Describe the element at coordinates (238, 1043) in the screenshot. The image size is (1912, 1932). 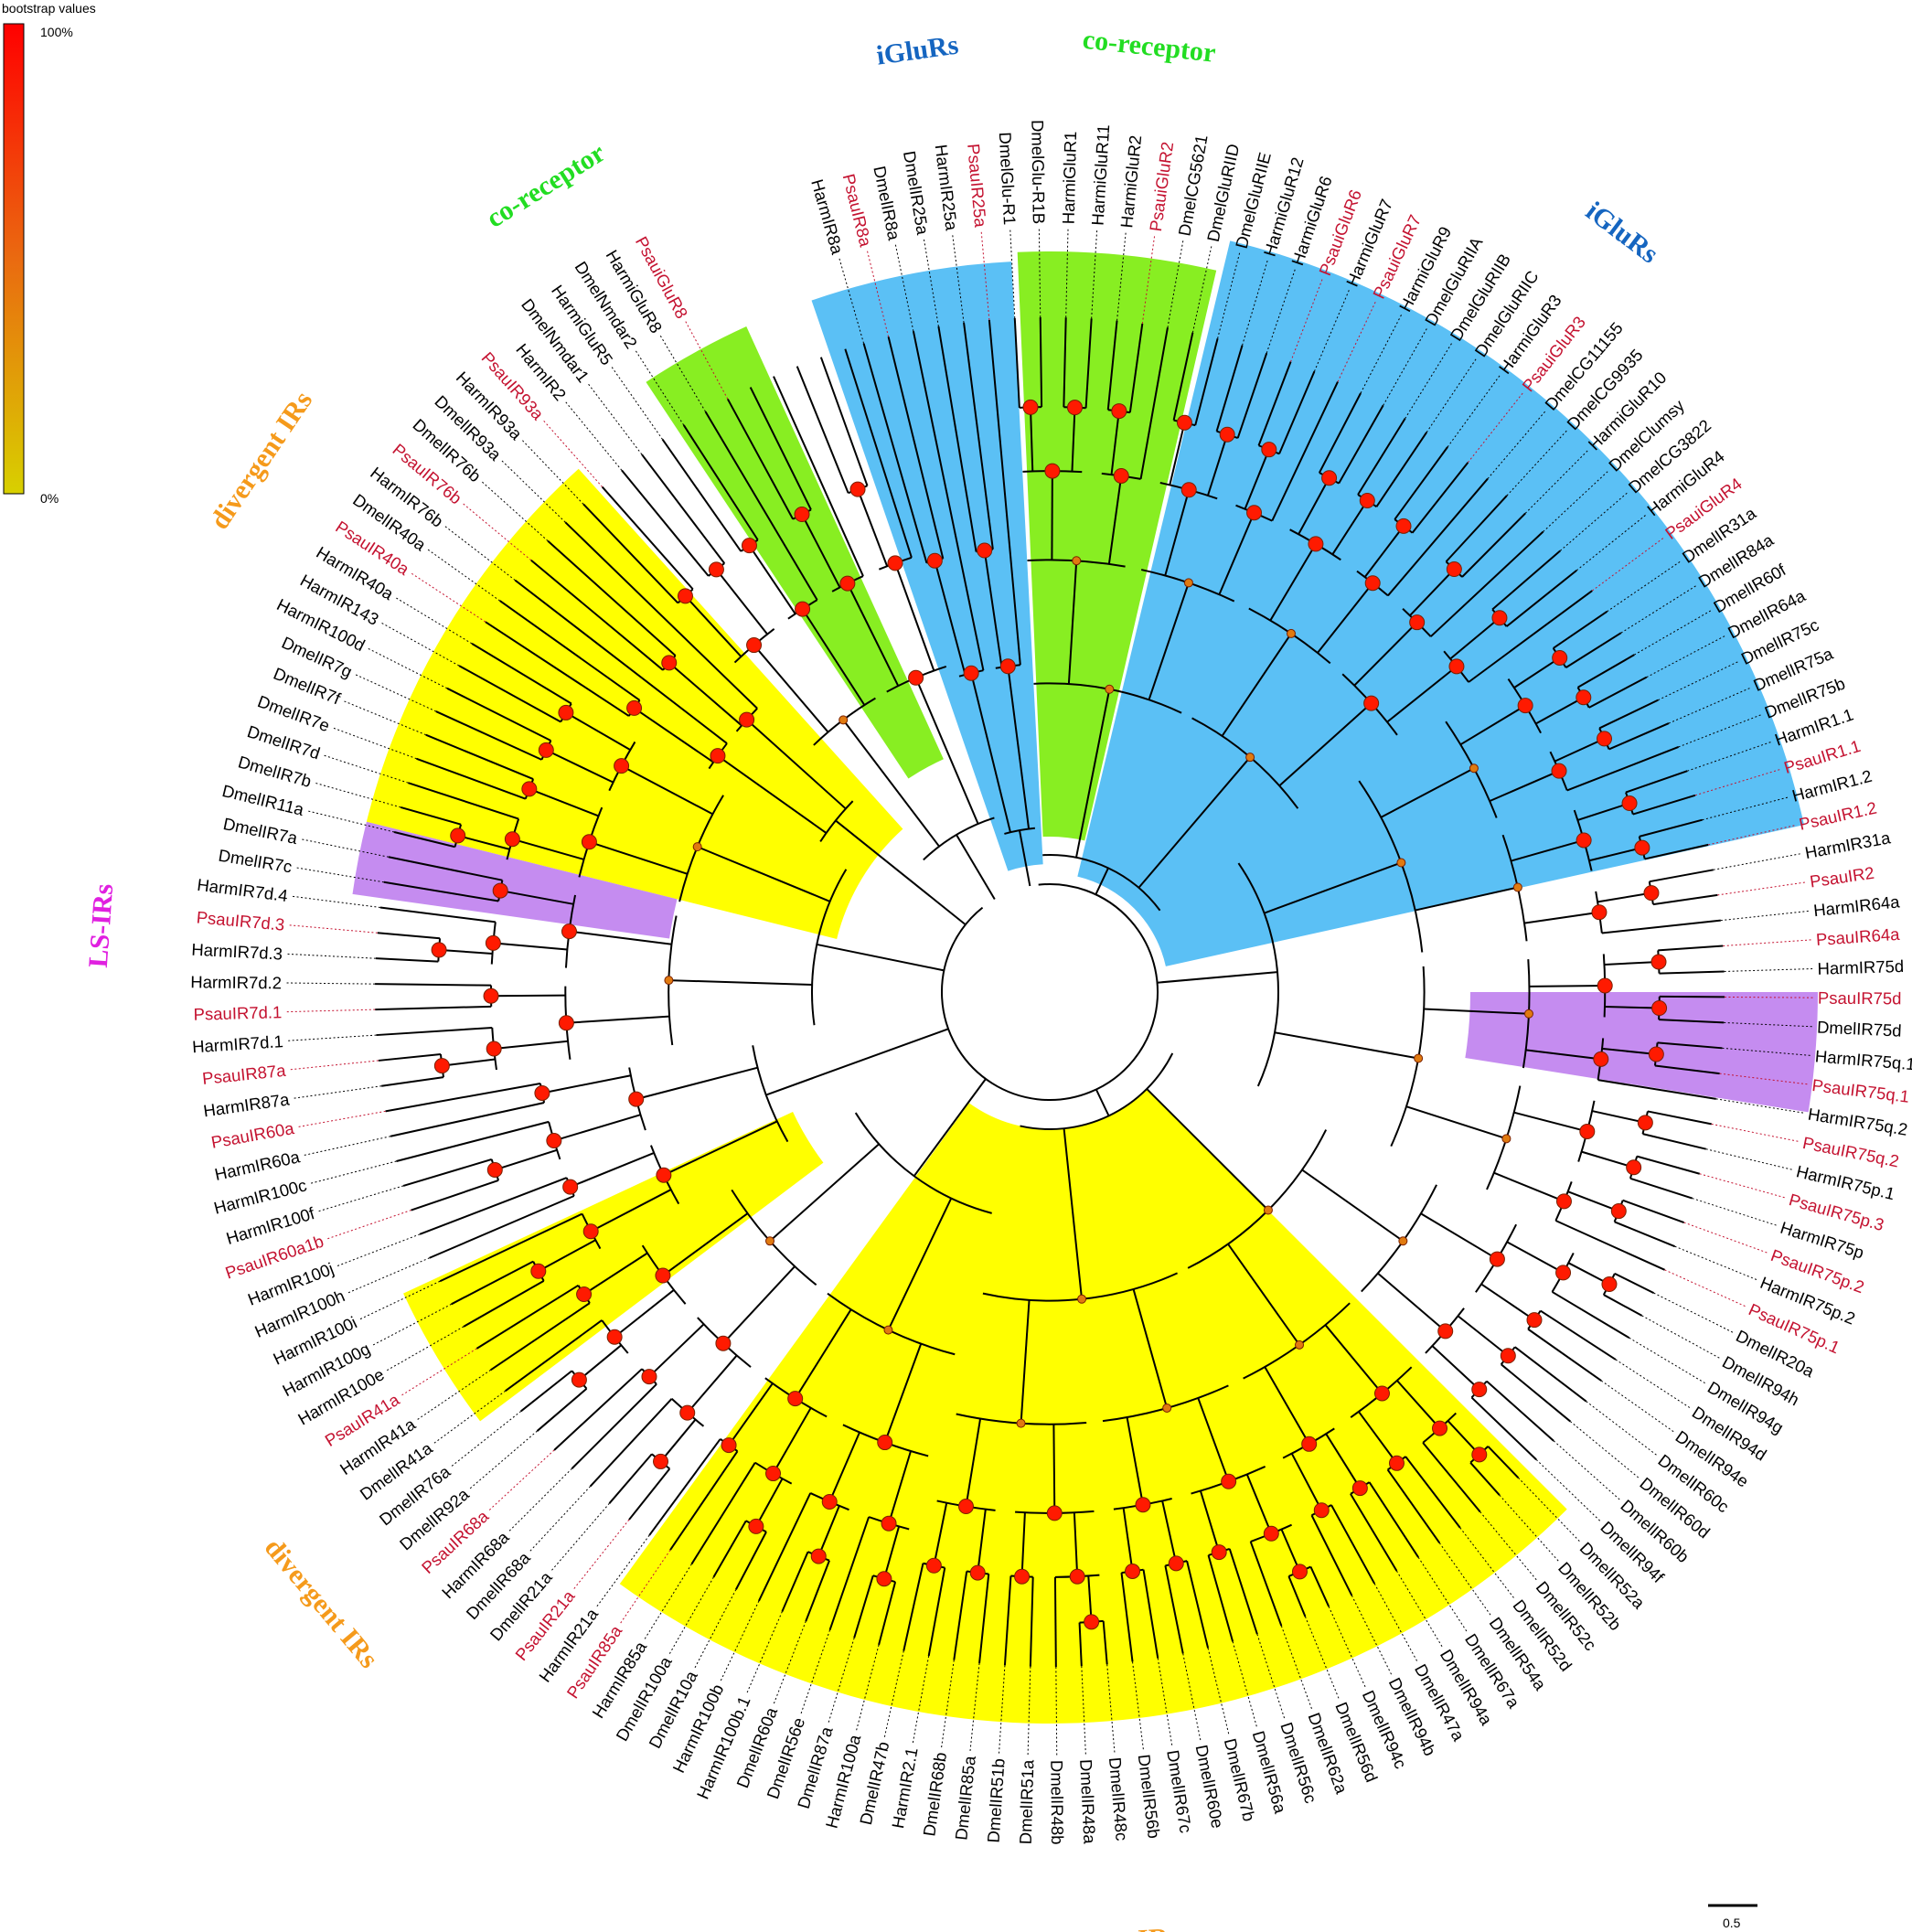
I see `leaf-label: HarmIR7d.1` at that location.